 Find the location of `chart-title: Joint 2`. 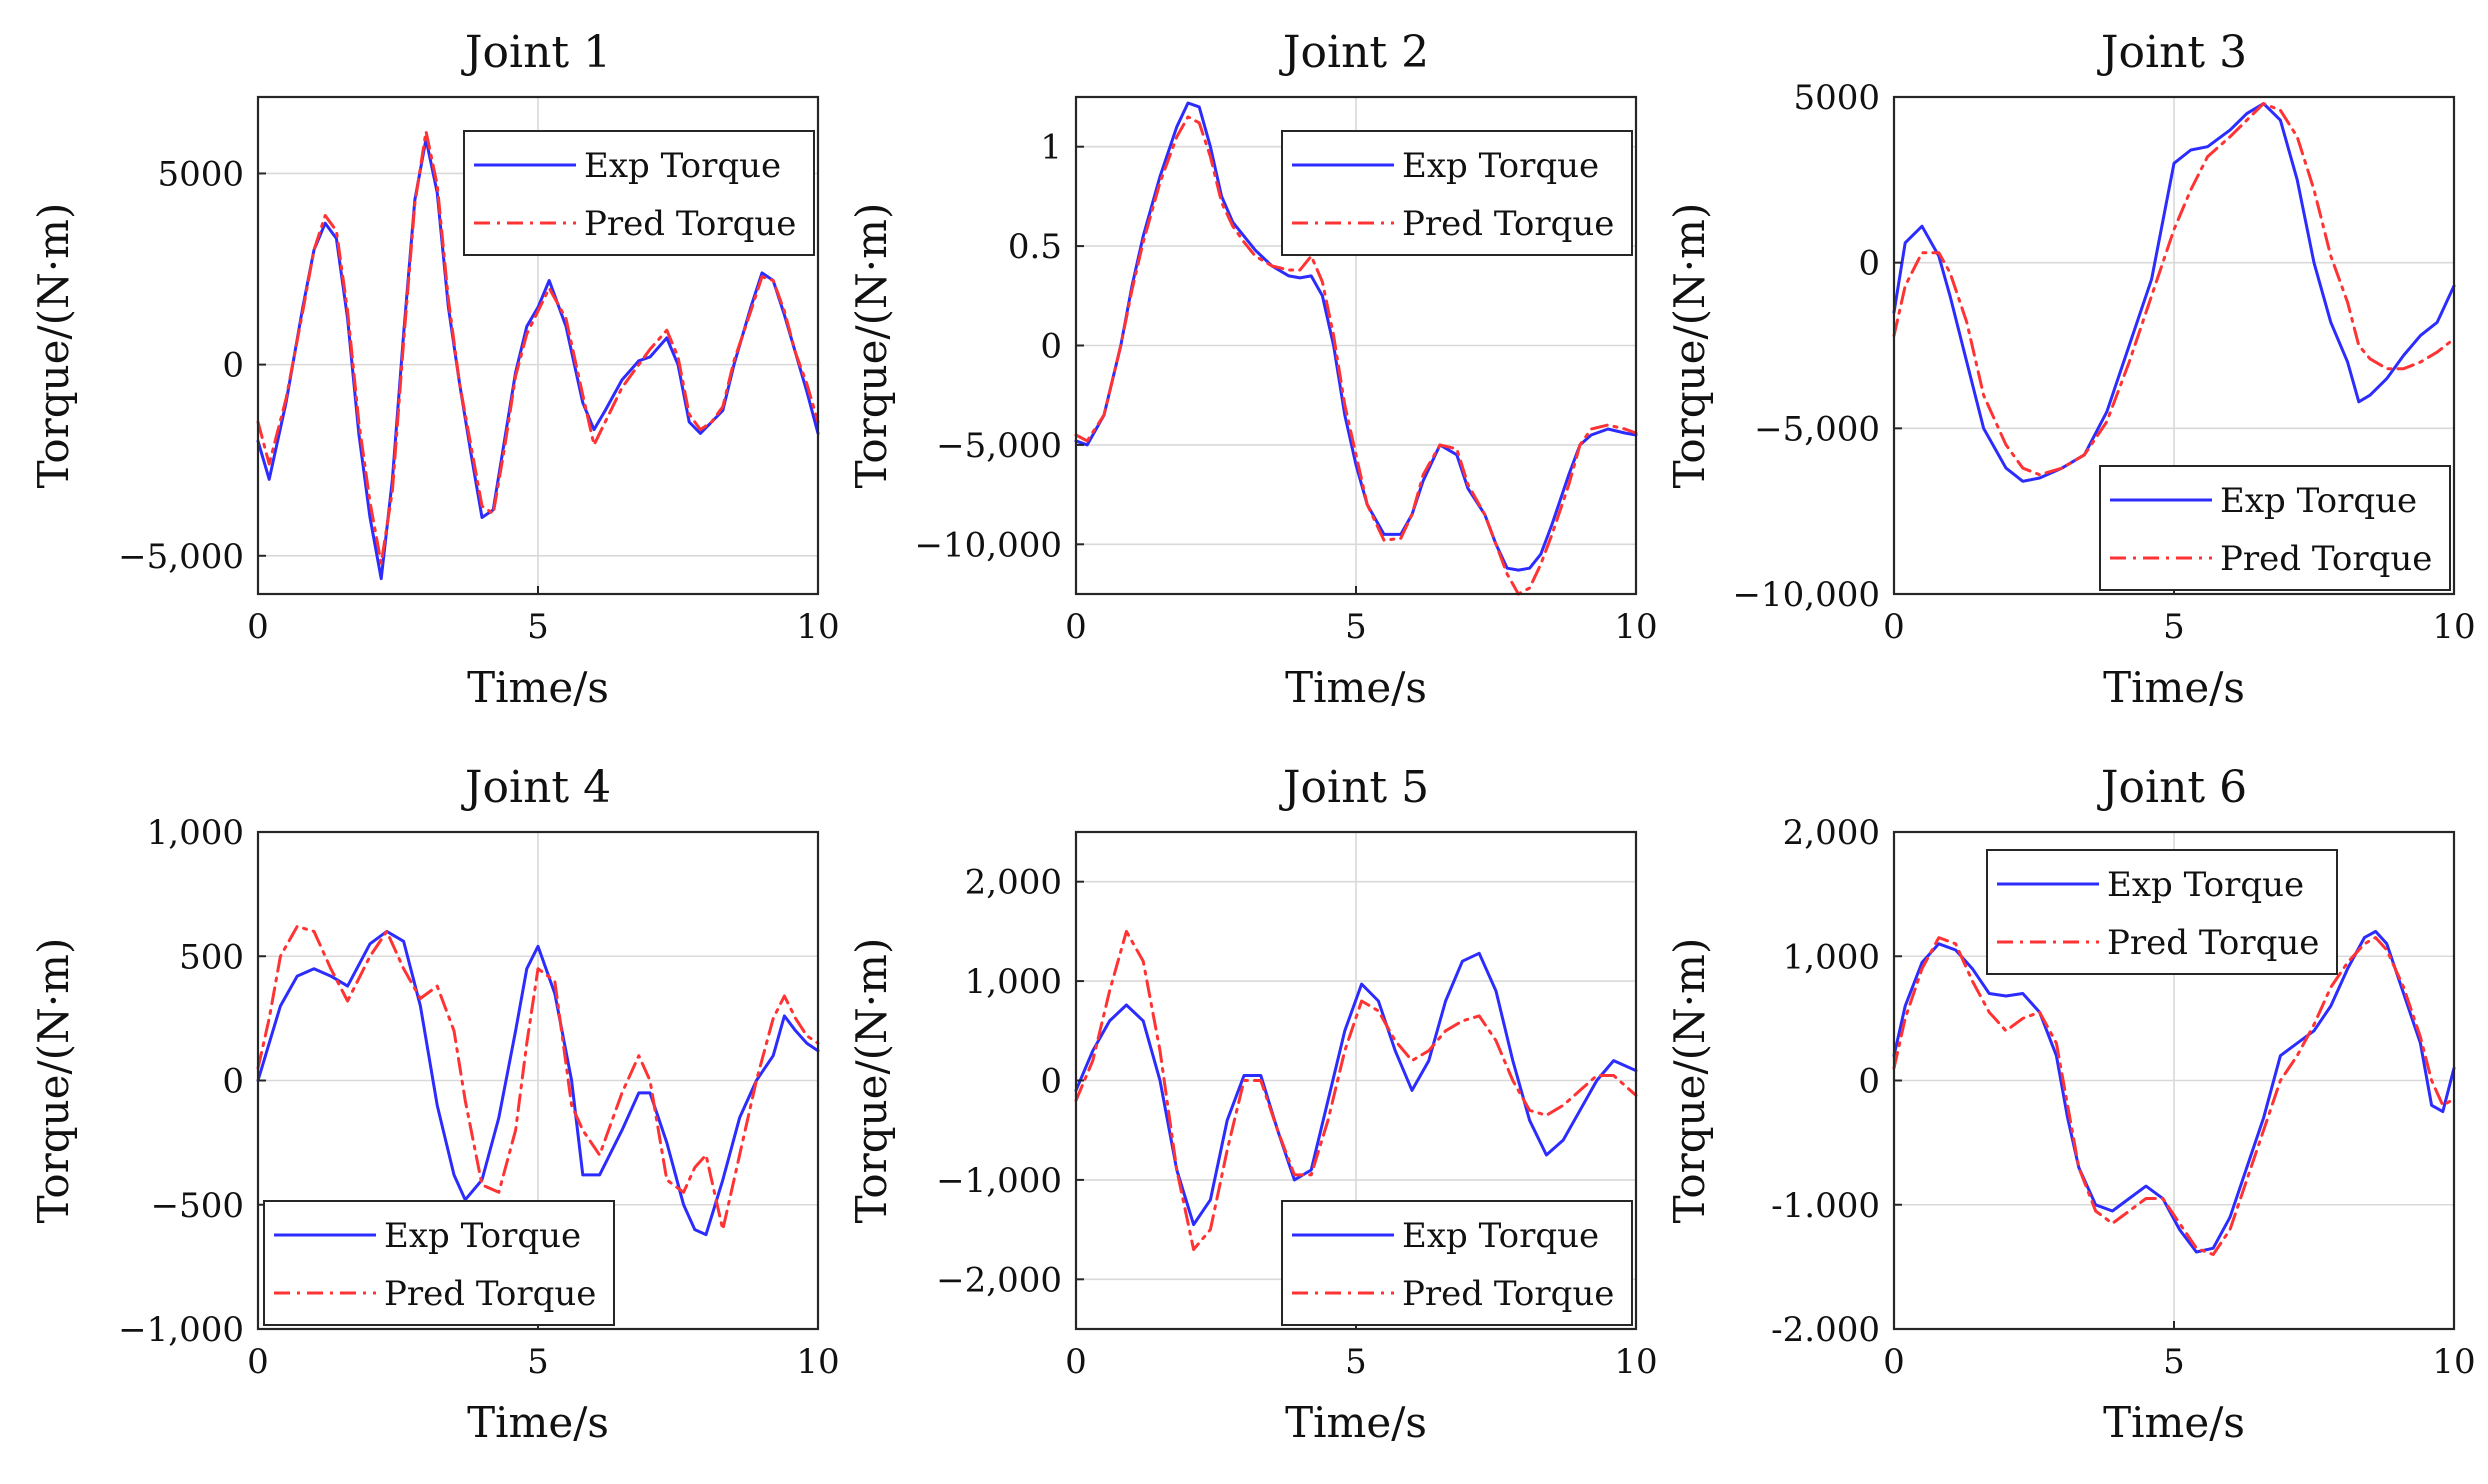

chart-title: Joint 2 is located at coordinates (1354, 52).